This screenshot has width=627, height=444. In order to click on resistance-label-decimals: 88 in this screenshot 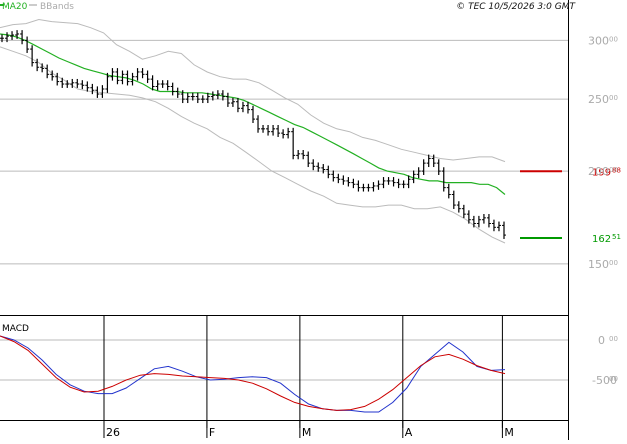, I will do `click(616, 170)`.